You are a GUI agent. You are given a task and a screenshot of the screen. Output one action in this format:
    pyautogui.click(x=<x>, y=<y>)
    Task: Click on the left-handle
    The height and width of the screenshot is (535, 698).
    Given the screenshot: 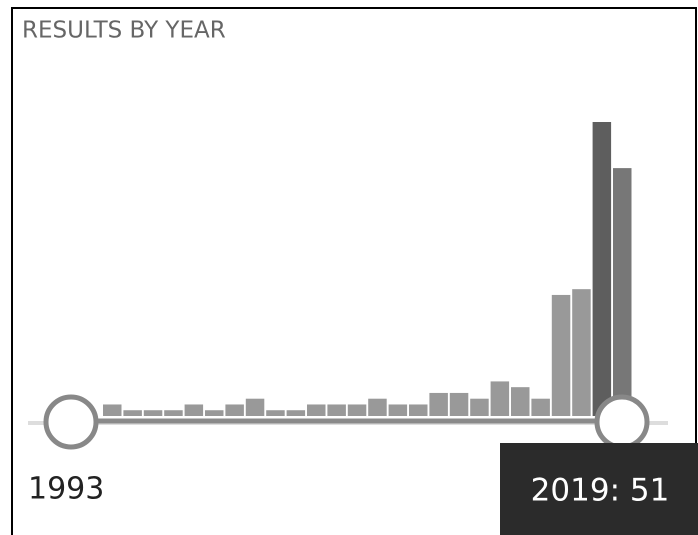 What is the action you would take?
    pyautogui.click(x=71, y=422)
    